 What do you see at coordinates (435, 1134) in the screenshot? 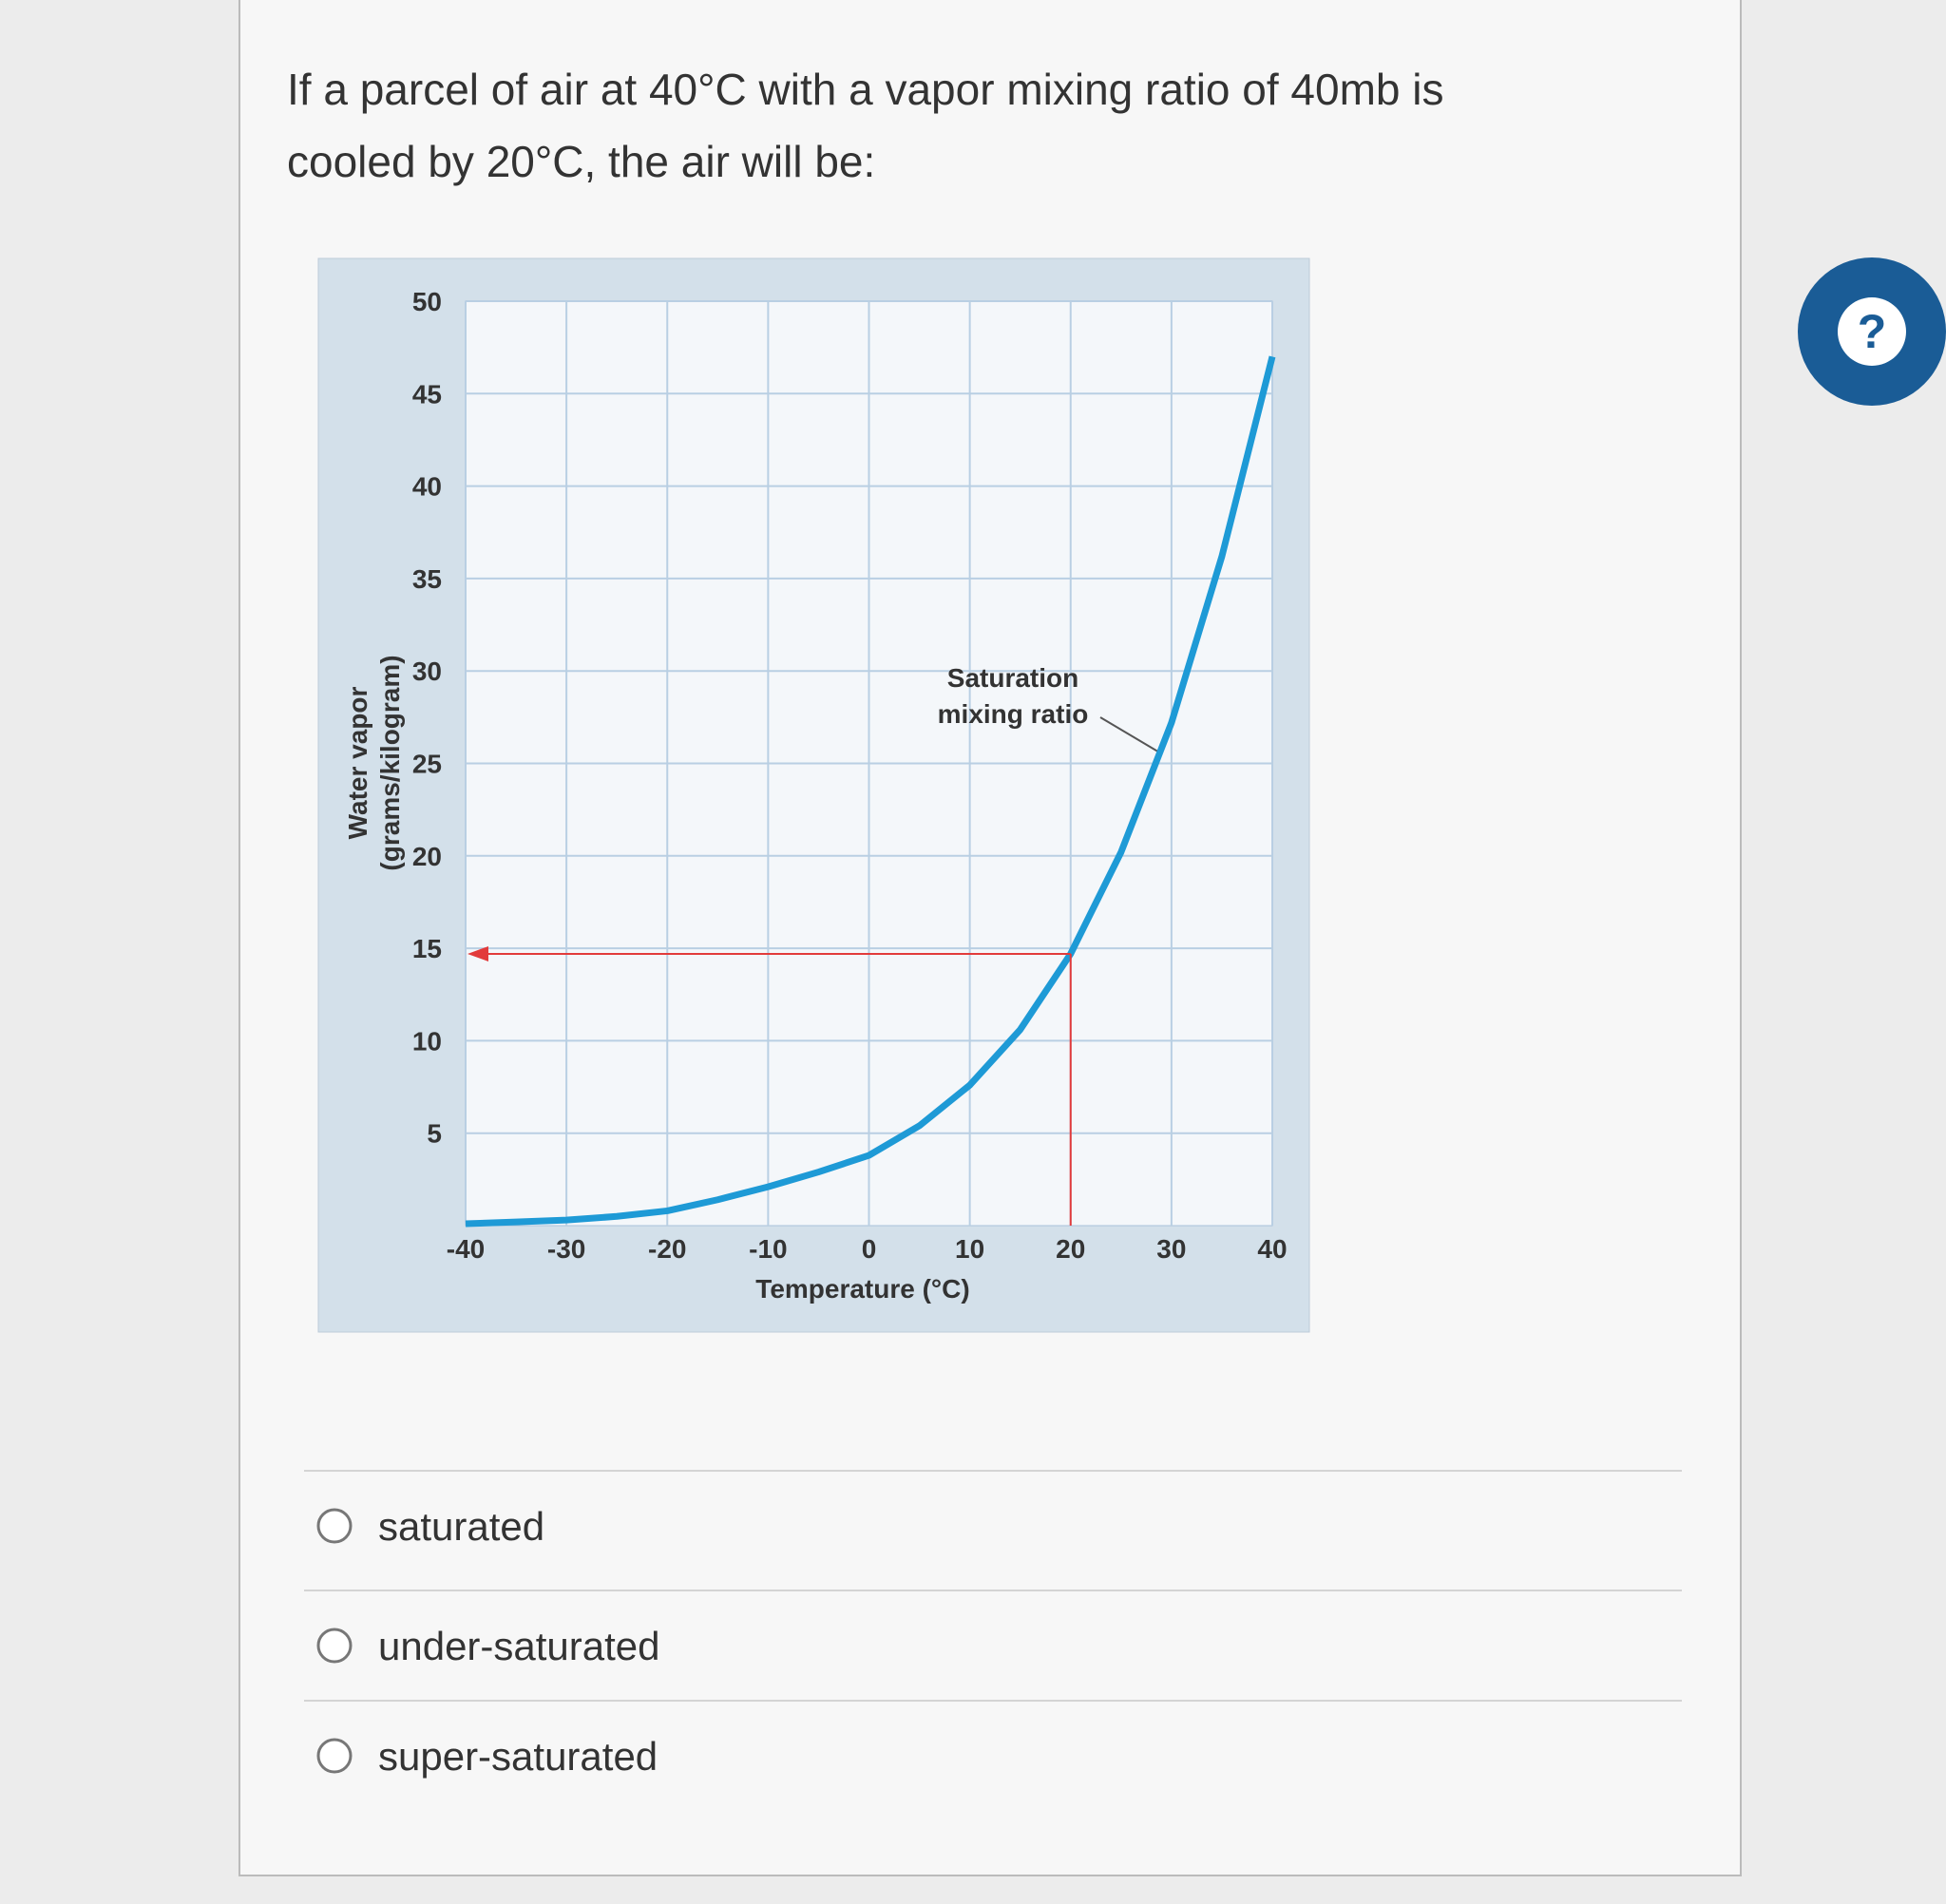
I see `y-tick-label: 5` at bounding box center [435, 1134].